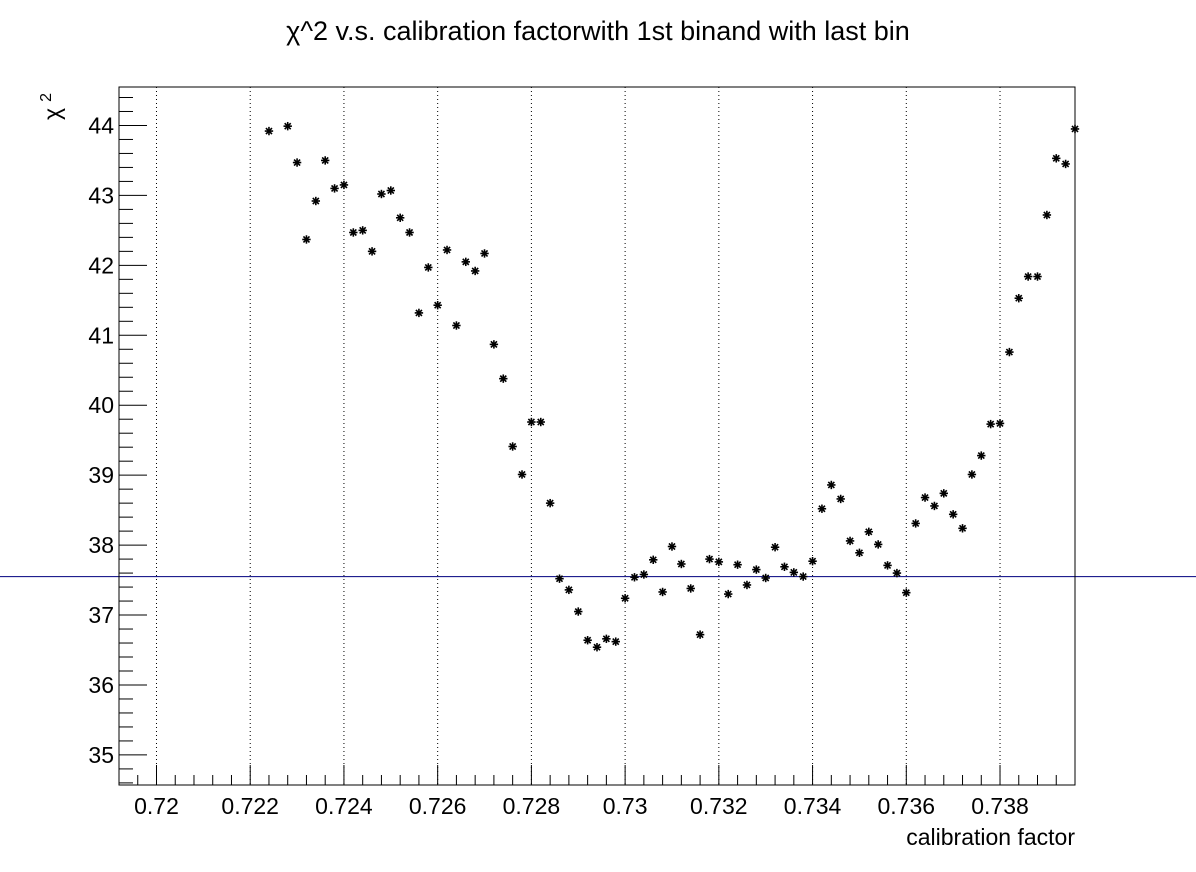  What do you see at coordinates (990, 837) in the screenshot?
I see `x-axis-label: calibration factor` at bounding box center [990, 837].